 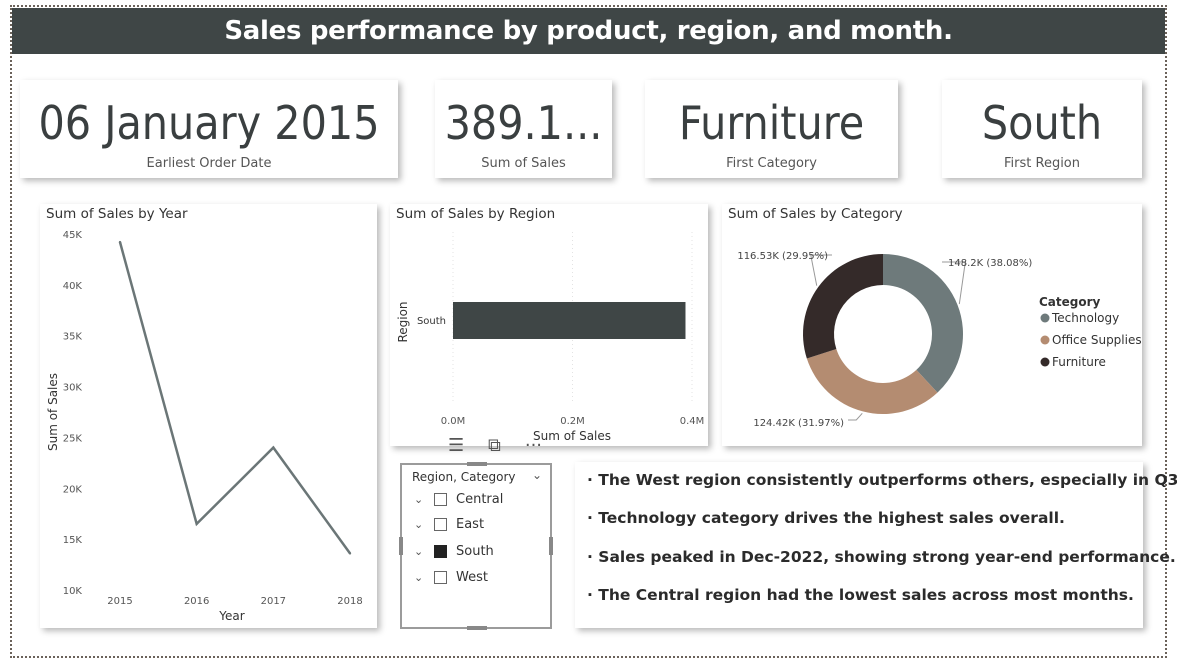 I want to click on slicer-item-central: ⌄ Central, so click(x=458, y=499).